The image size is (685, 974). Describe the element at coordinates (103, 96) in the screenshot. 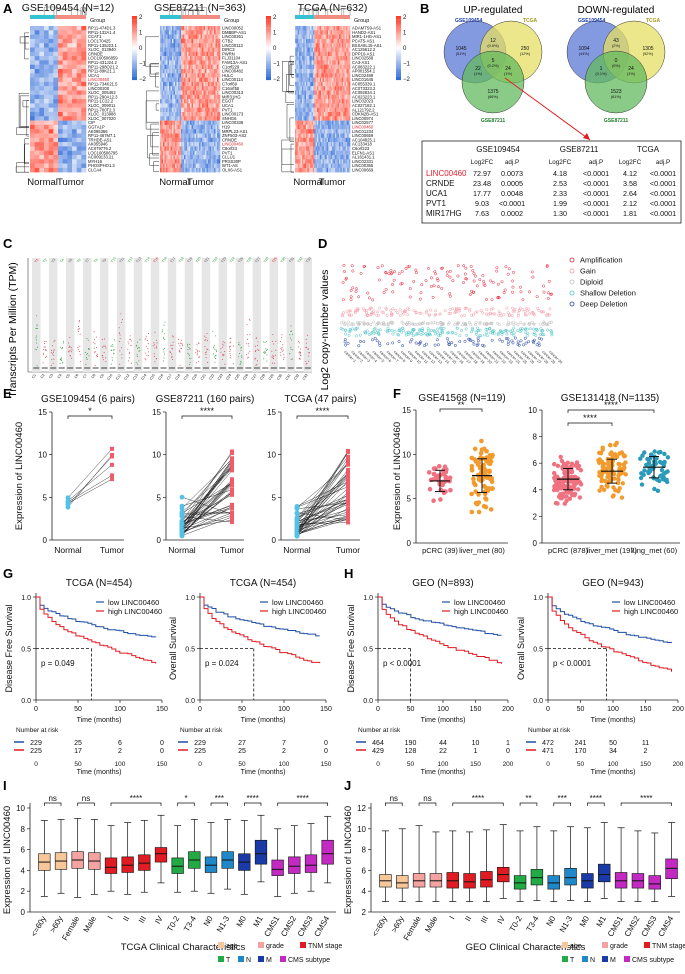

I see `heatmap-gene-label: RP11-290A12.3` at that location.